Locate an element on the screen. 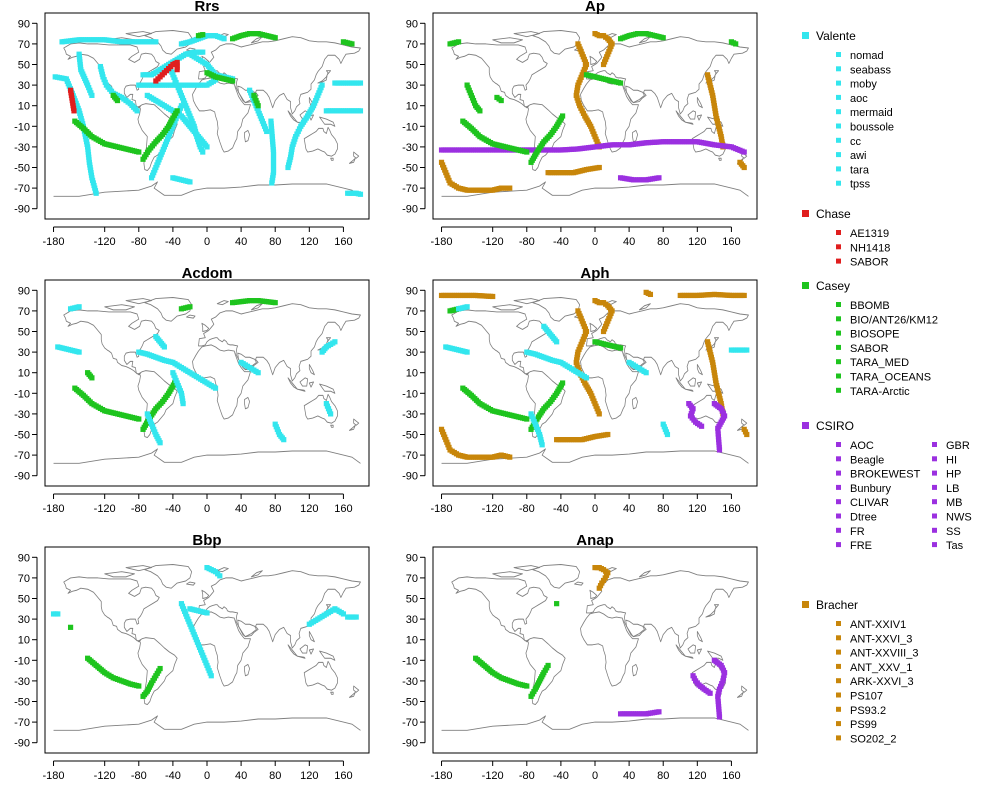  legend-item-label: nomad is located at coordinates (867, 56).